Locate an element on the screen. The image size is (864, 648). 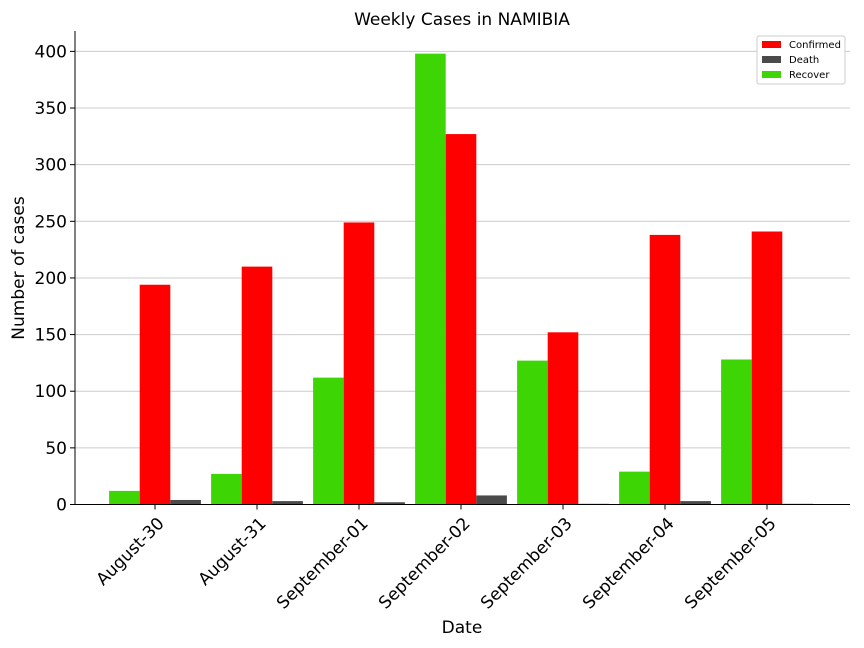
y-tick-label: 150 is located at coordinates (51, 336).